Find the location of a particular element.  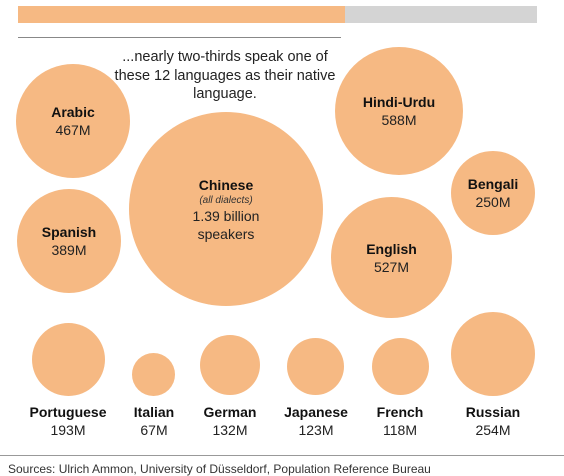

language-name: Chinese is located at coordinates (226, 184).